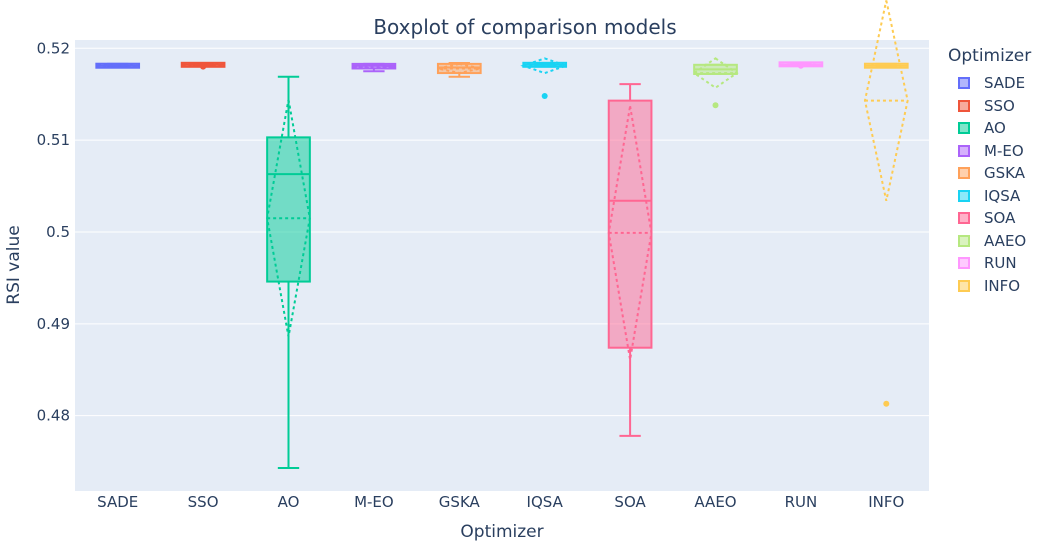 The height and width of the screenshot is (550, 1050). Describe the element at coordinates (58, 232) in the screenshot. I see `y-tick-label: 0.5` at that location.